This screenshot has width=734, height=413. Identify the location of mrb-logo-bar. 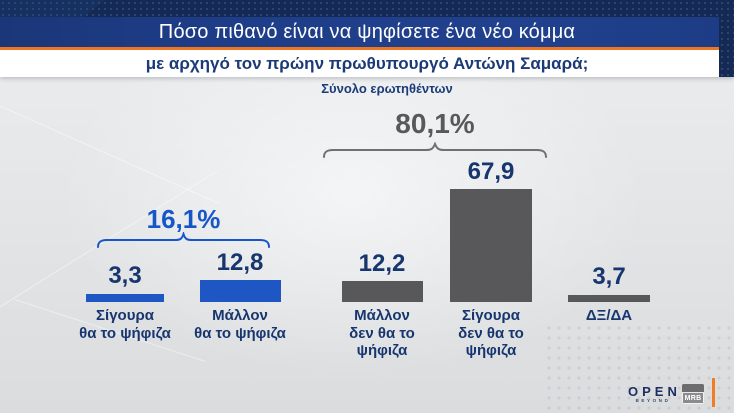
(693, 388).